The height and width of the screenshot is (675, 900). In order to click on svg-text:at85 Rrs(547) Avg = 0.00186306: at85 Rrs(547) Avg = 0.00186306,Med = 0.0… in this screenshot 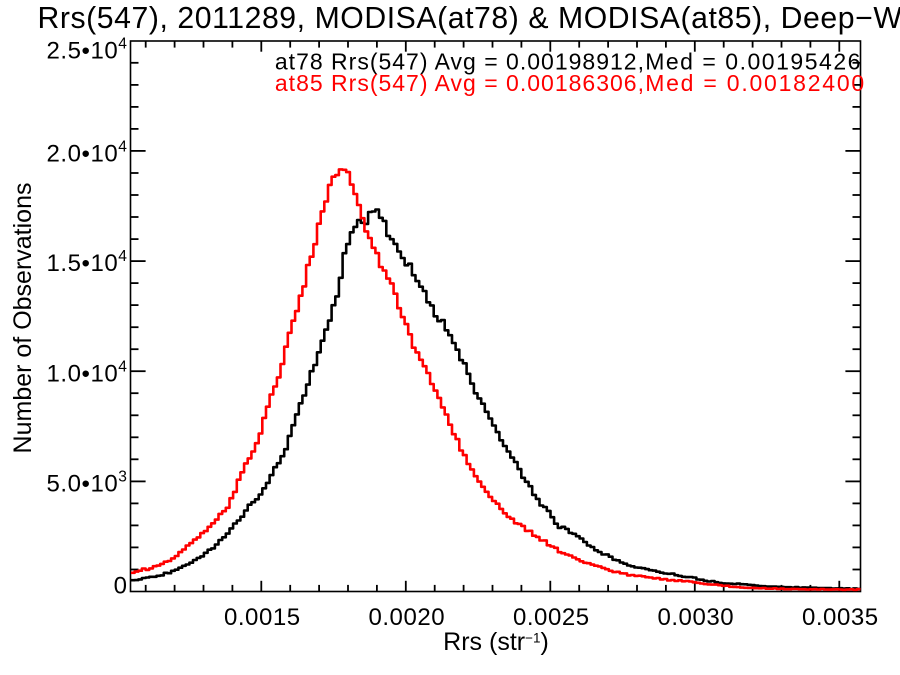, I will do `click(570, 83)`.